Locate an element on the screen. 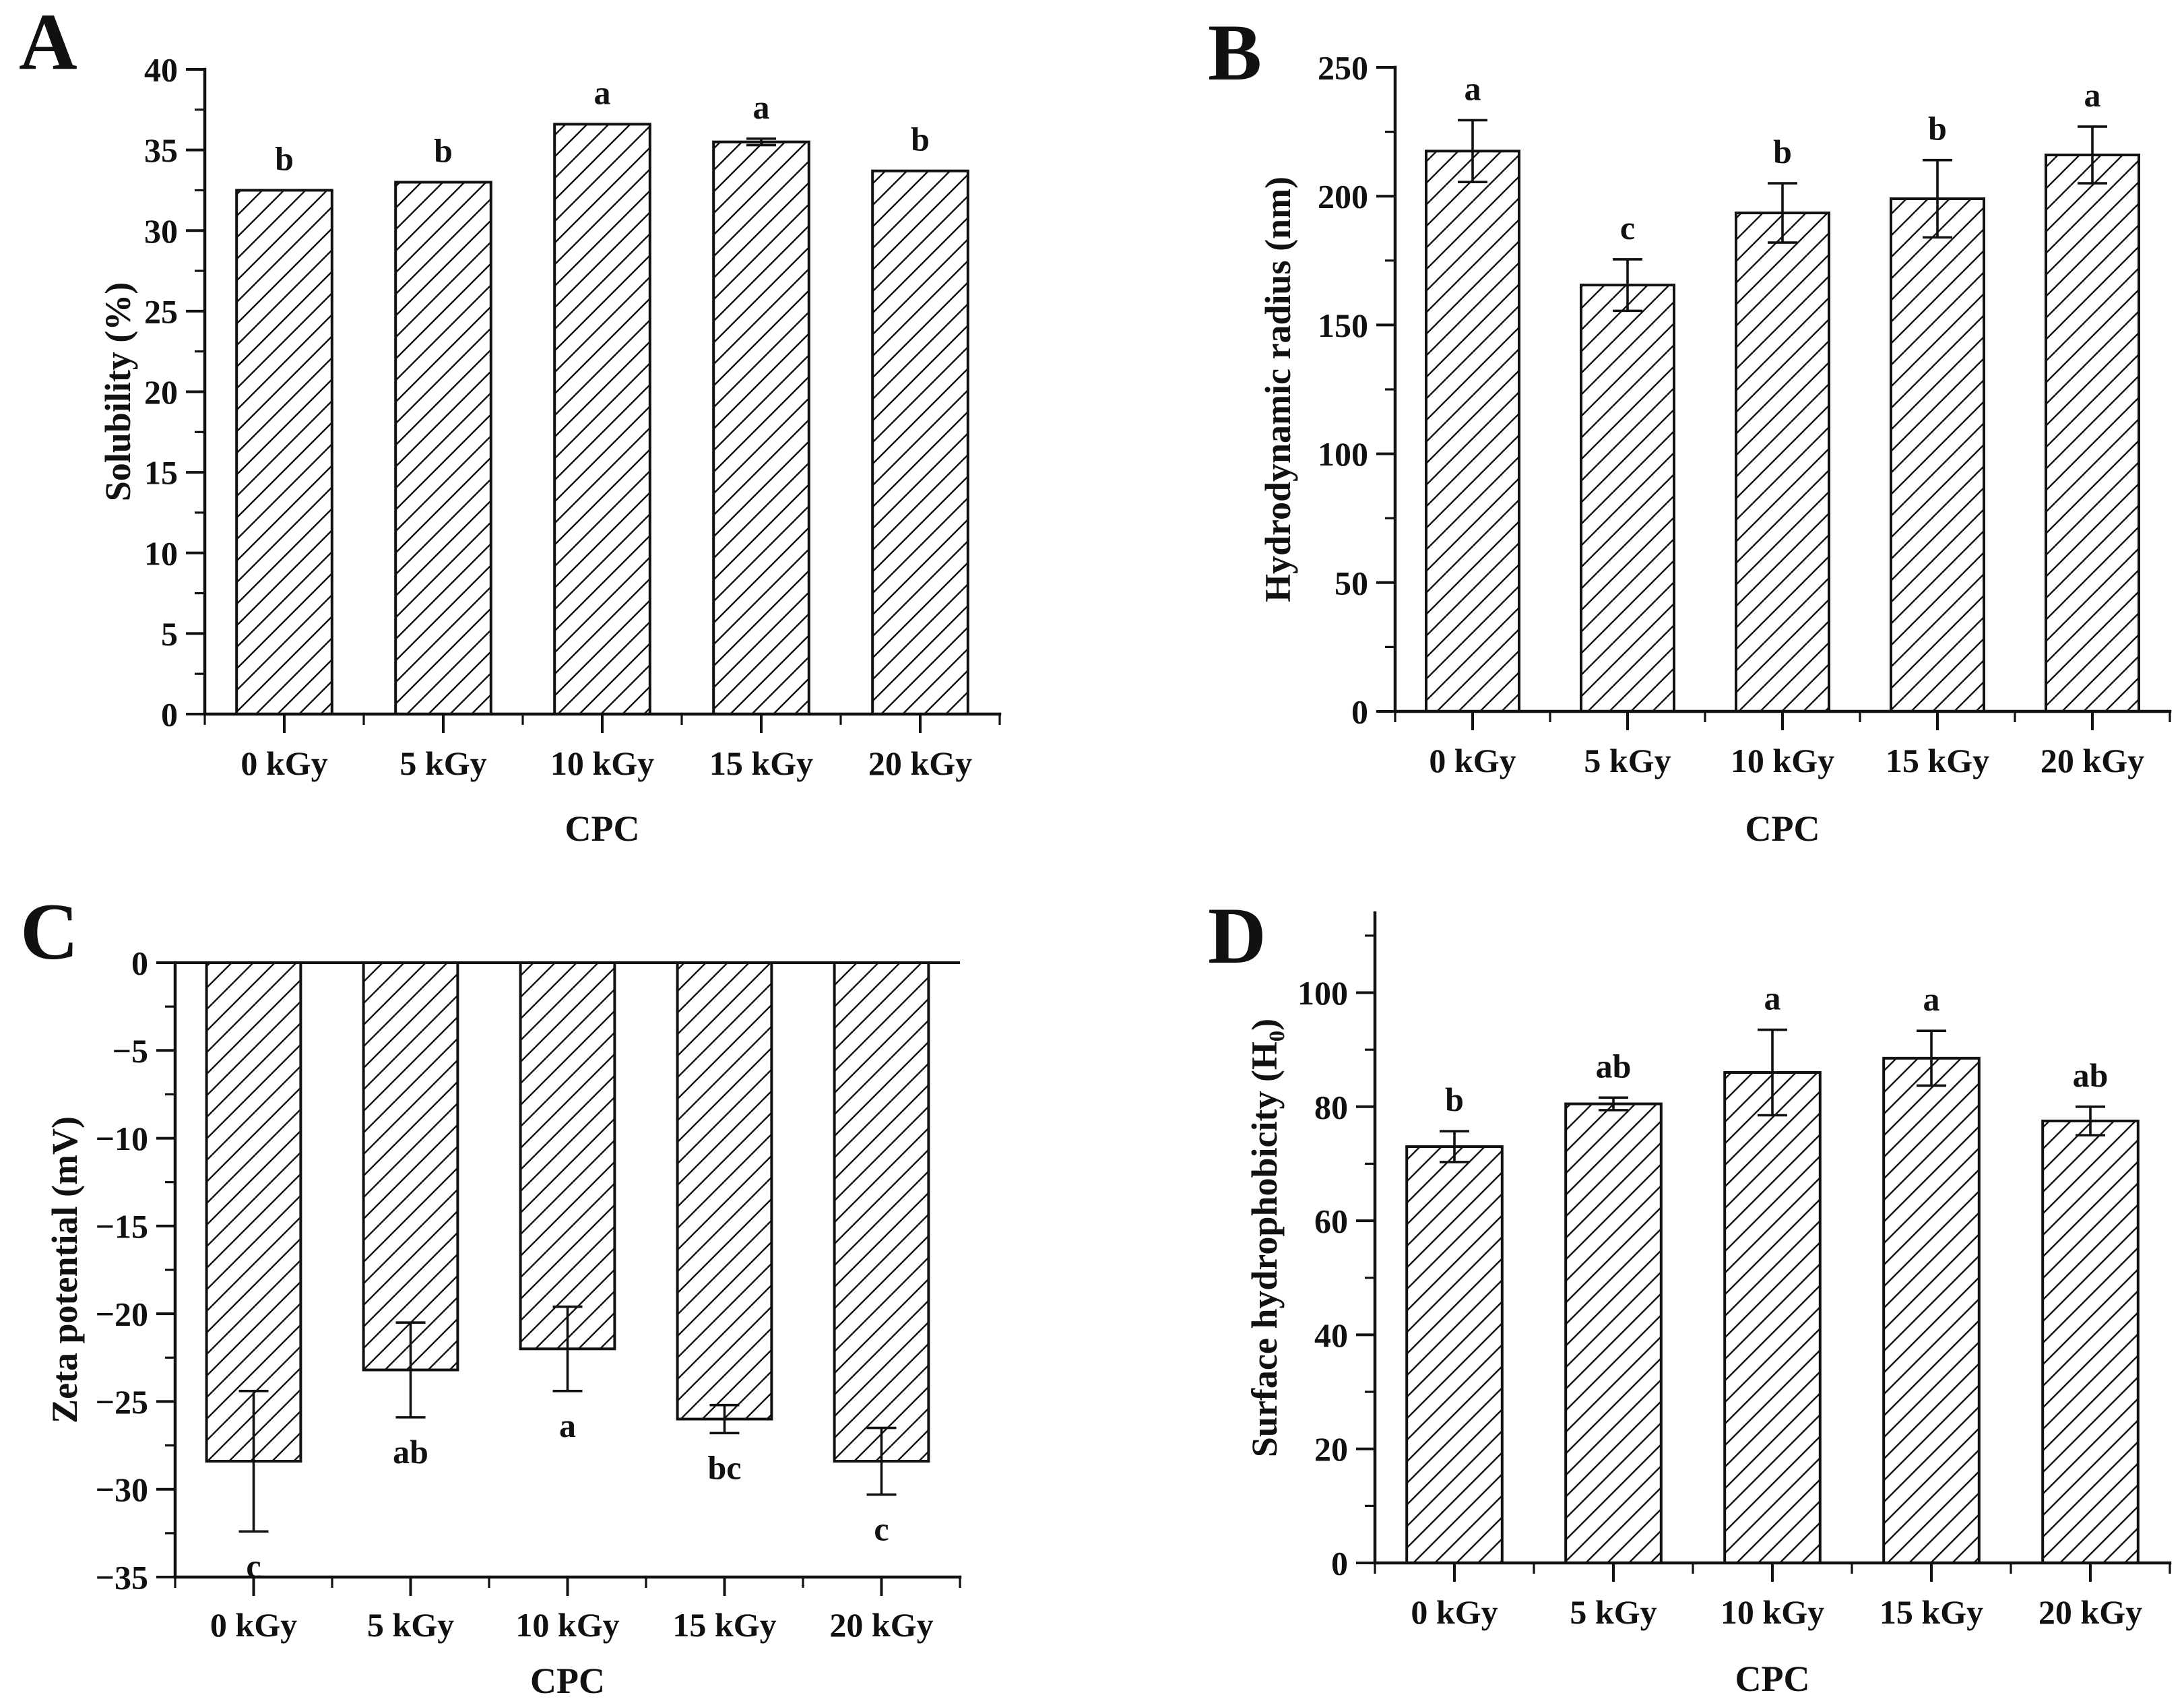 Image resolution: width=2184 pixels, height=1699 pixels. y-ticks: 0 50 100 150 200 250 is located at coordinates (1357, 390).